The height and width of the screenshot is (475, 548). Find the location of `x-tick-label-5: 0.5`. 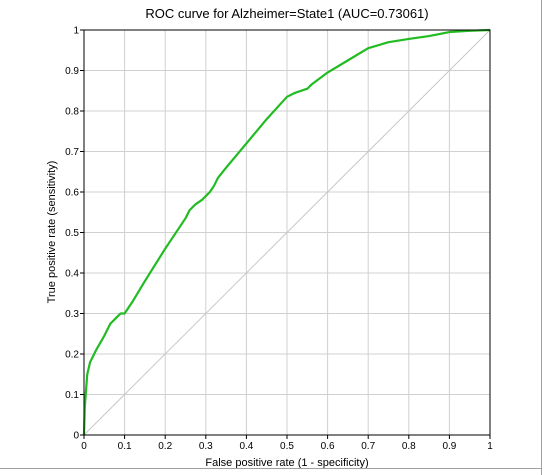

x-tick-label-5: 0.5 is located at coordinates (287, 446).